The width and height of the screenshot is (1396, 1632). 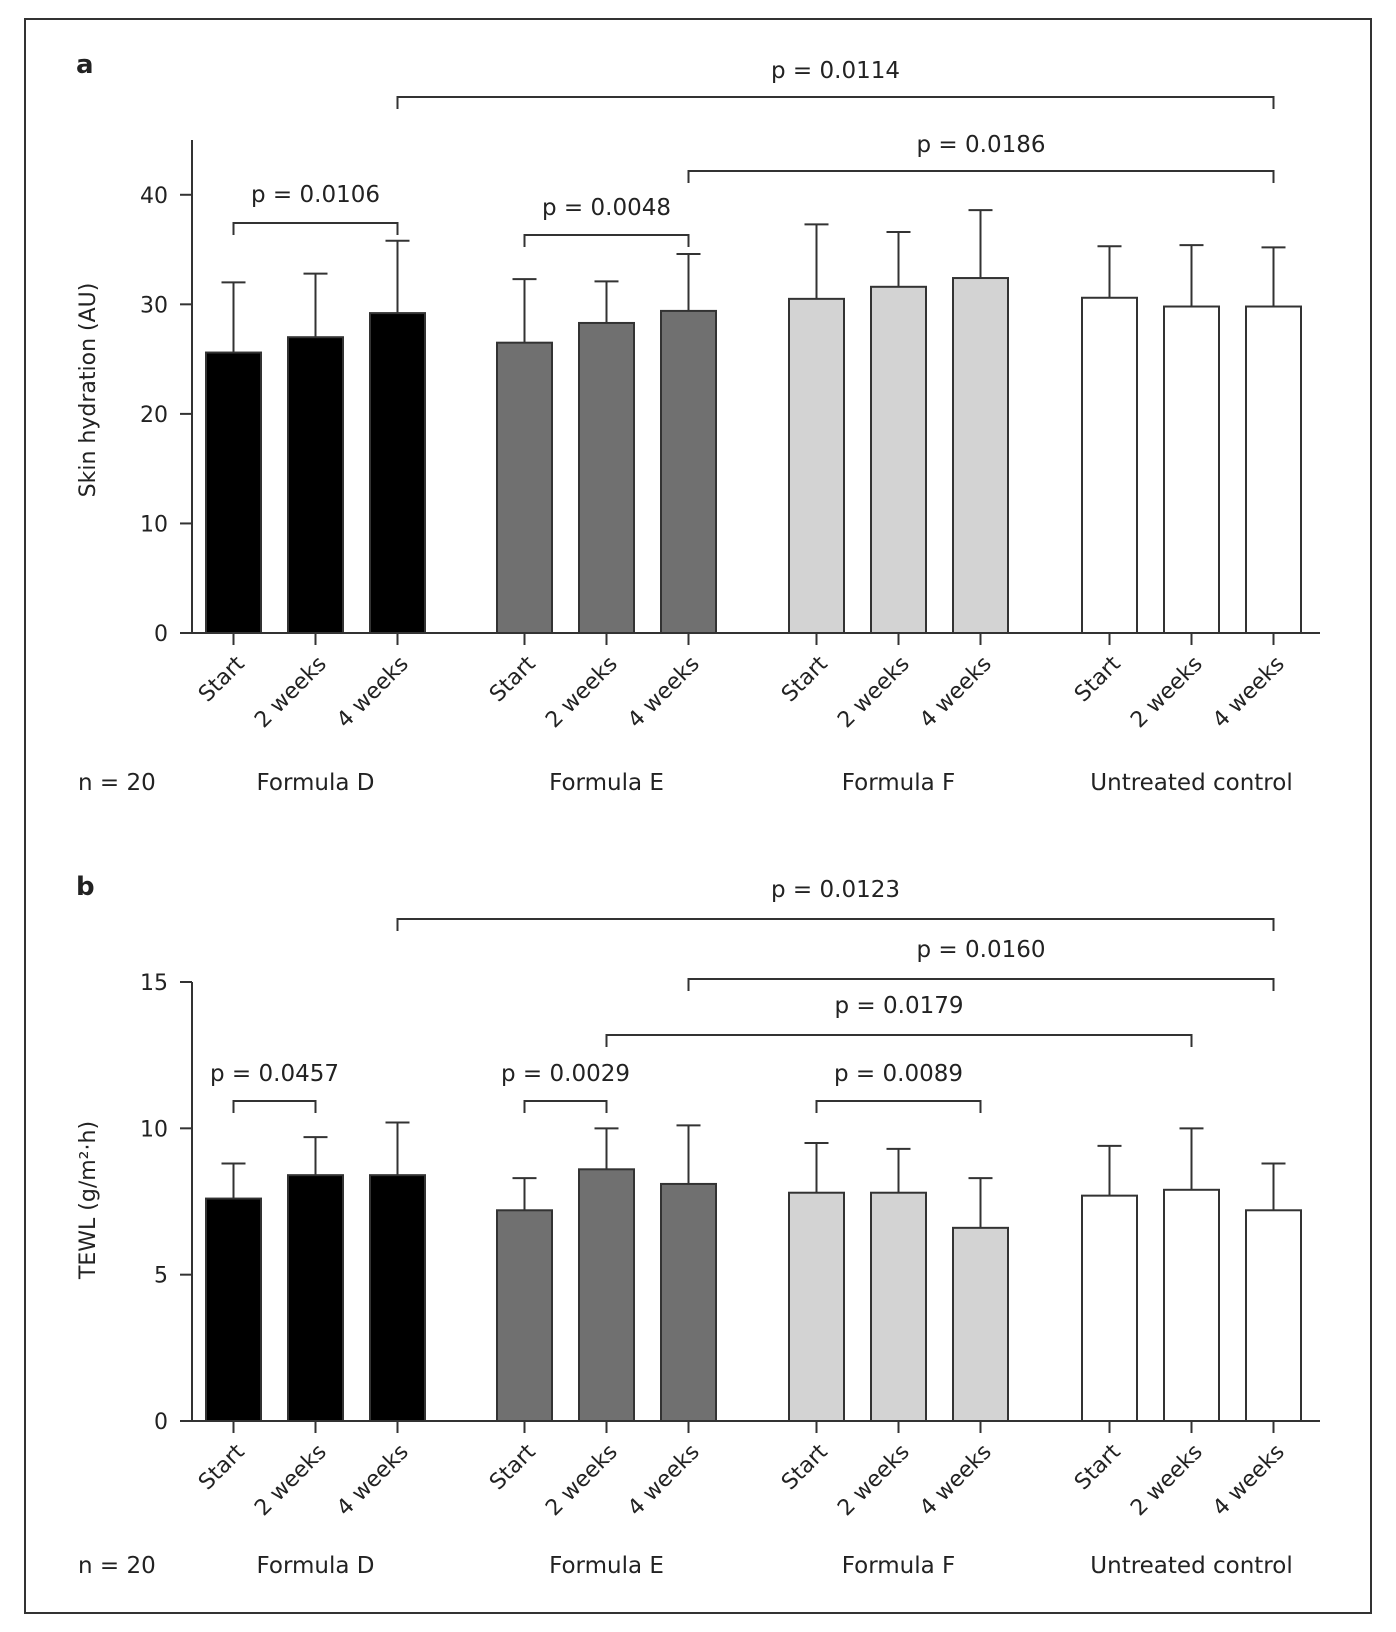 I want to click on p-value-label: p = 0.0179, so click(x=899, y=1006).